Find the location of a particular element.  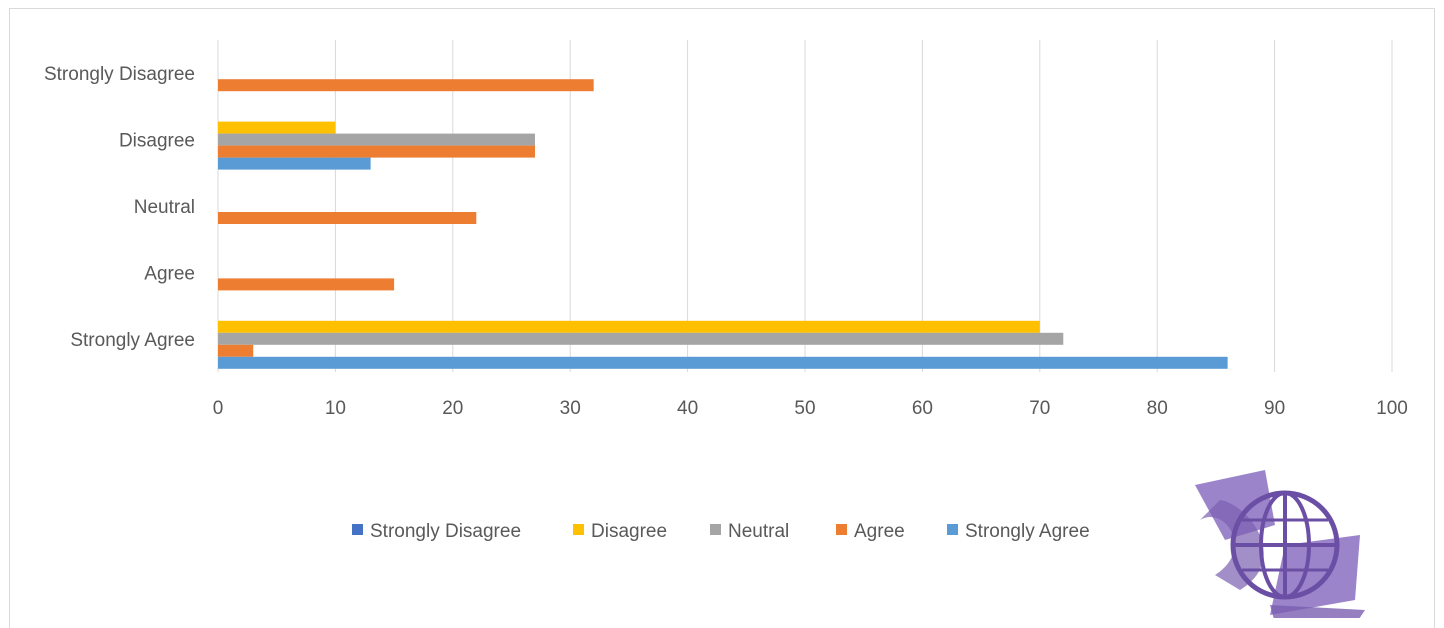

category-label: Neutral is located at coordinates (164, 207).